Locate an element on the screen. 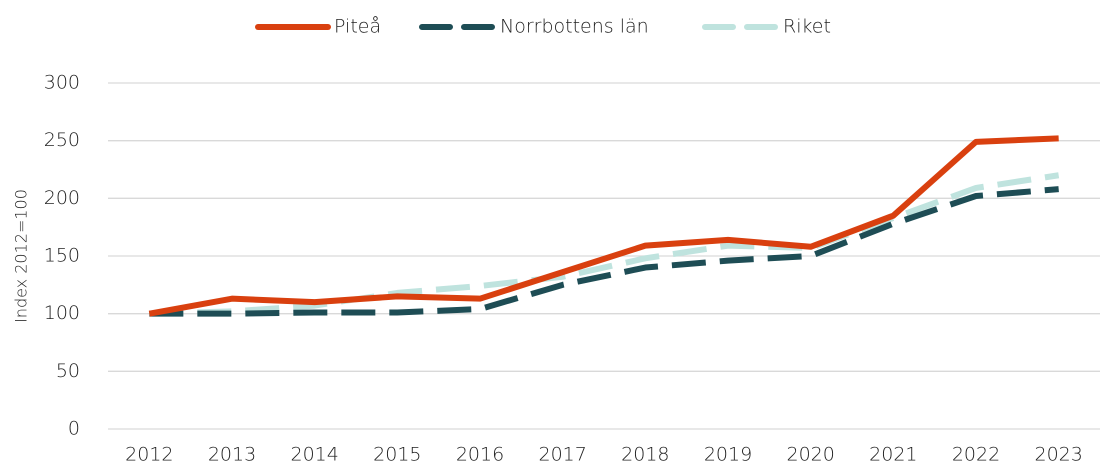  legend-label: Norrbottens län is located at coordinates (574, 27).